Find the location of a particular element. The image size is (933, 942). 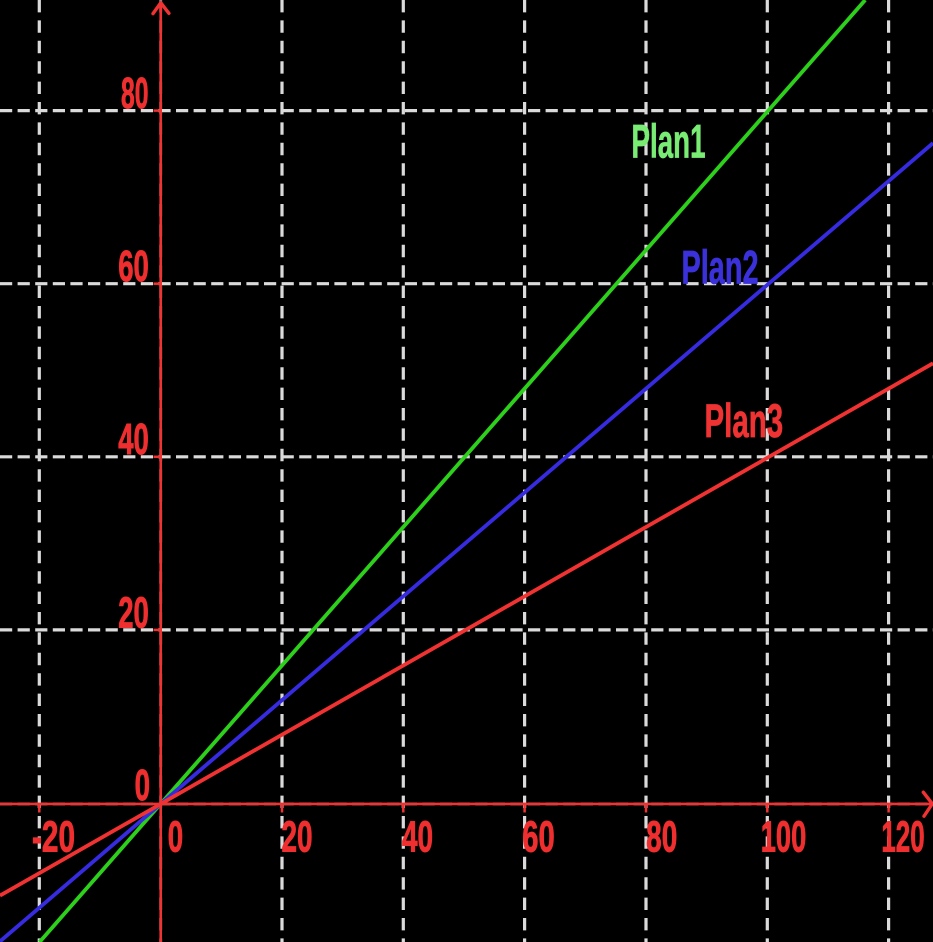

svg-text: Plan2 is located at coordinates (720, 267).